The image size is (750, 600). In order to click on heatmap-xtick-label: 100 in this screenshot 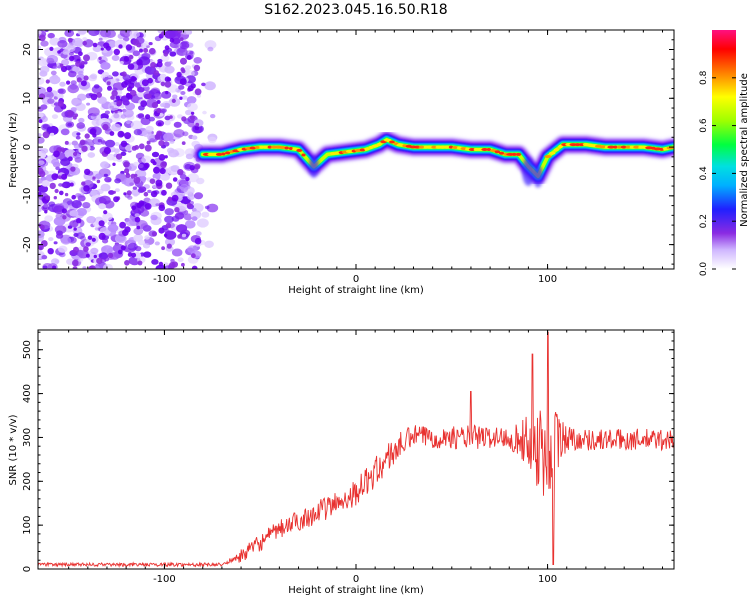, I will do `click(547, 279)`.